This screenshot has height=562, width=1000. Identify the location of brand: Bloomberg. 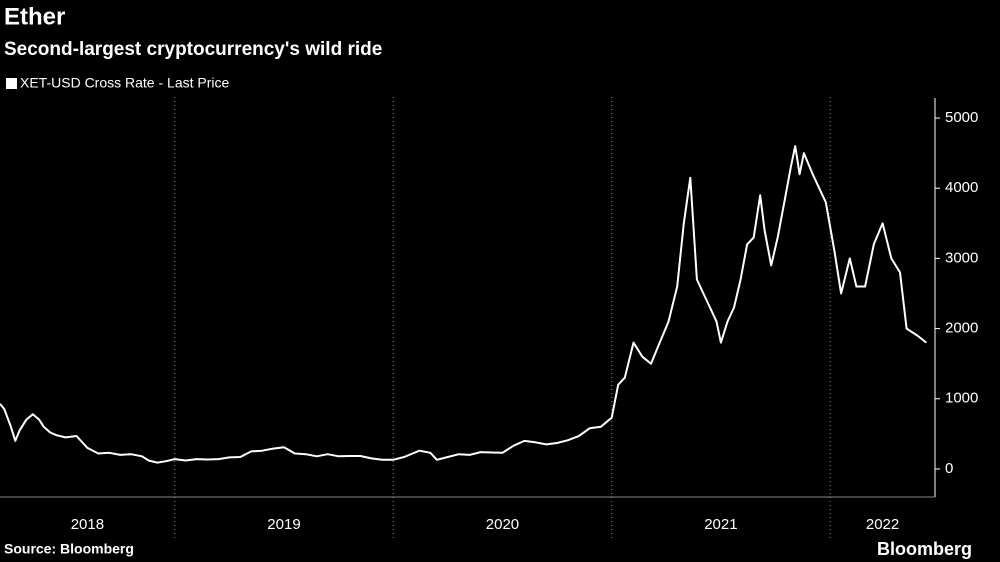
(924, 549).